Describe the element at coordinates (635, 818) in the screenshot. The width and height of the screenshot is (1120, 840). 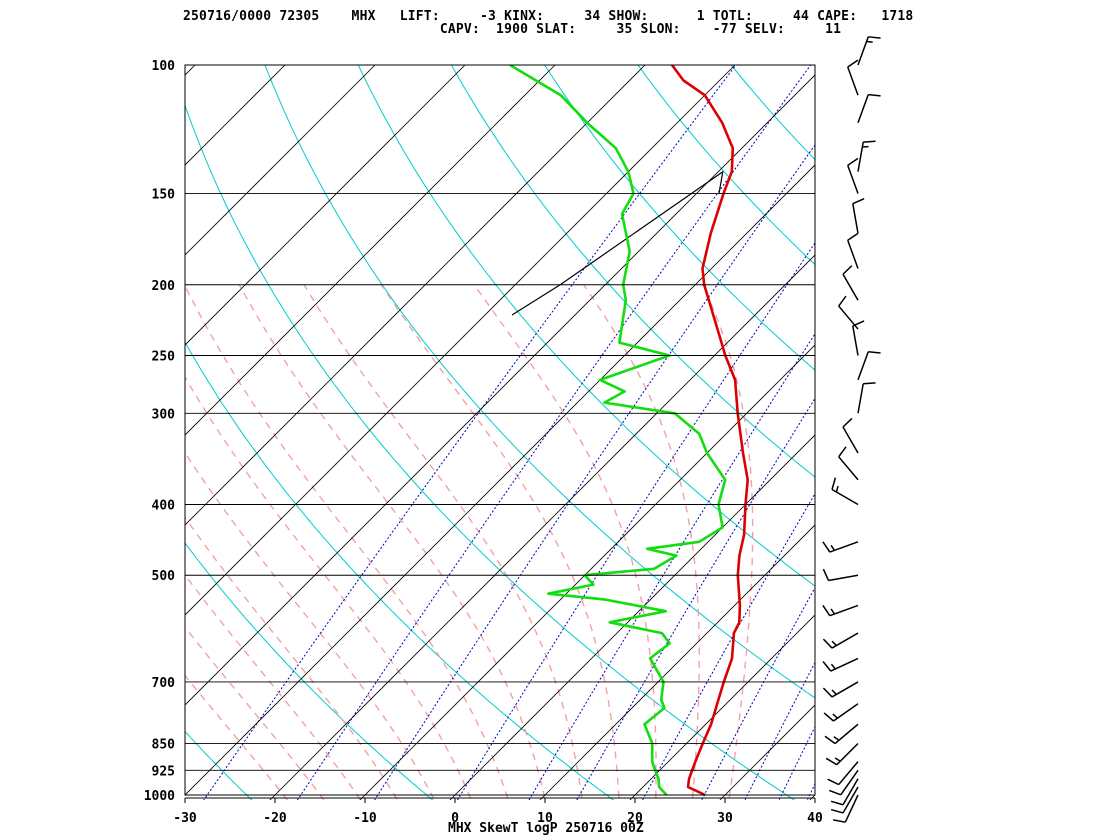
I see `temperature-tick-label: 20` at that location.